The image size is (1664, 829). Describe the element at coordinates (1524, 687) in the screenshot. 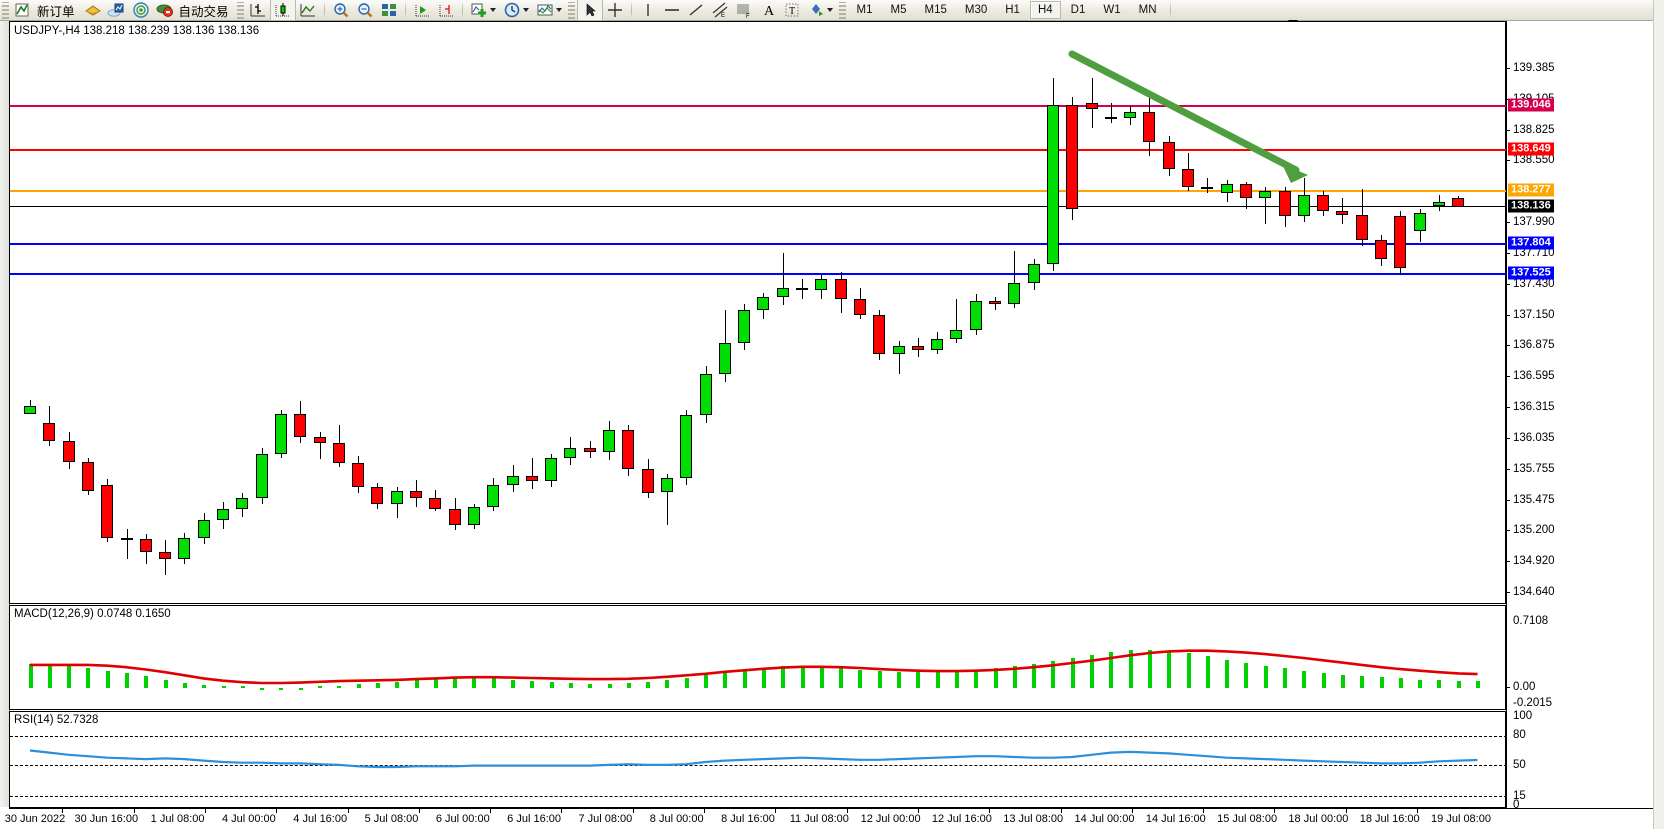

I see `macd-scale-zero: 0.00` at that location.